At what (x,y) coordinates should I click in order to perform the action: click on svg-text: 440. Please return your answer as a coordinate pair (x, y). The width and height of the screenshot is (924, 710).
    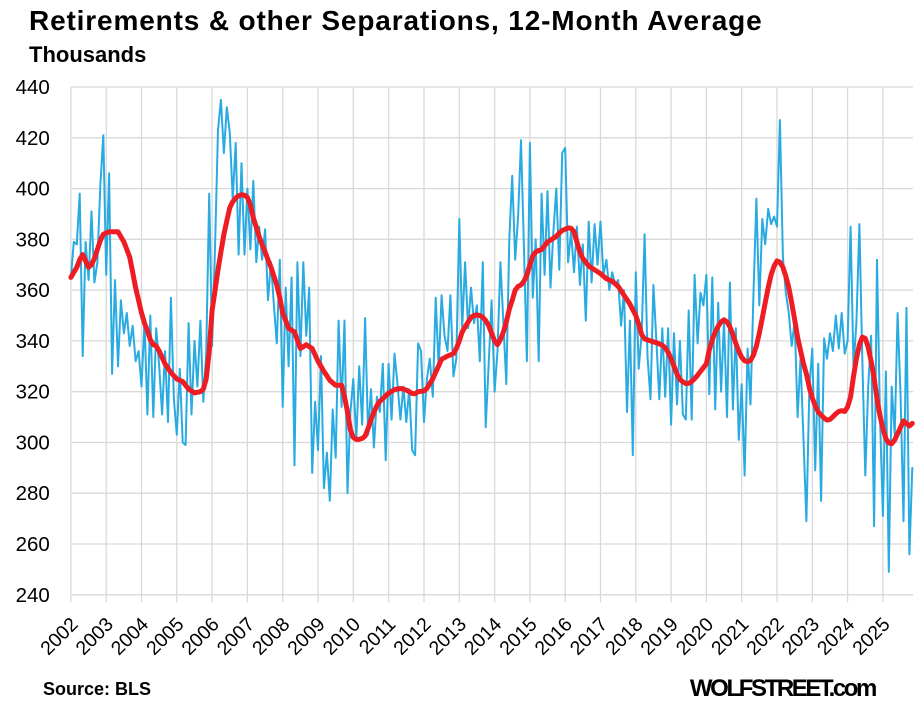
    Looking at the image, I should click on (33, 87).